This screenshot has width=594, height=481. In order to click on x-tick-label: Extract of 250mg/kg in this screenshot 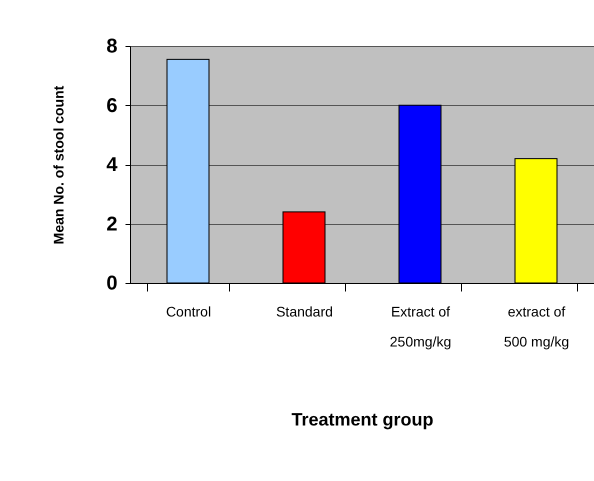, I will do `click(421, 327)`.